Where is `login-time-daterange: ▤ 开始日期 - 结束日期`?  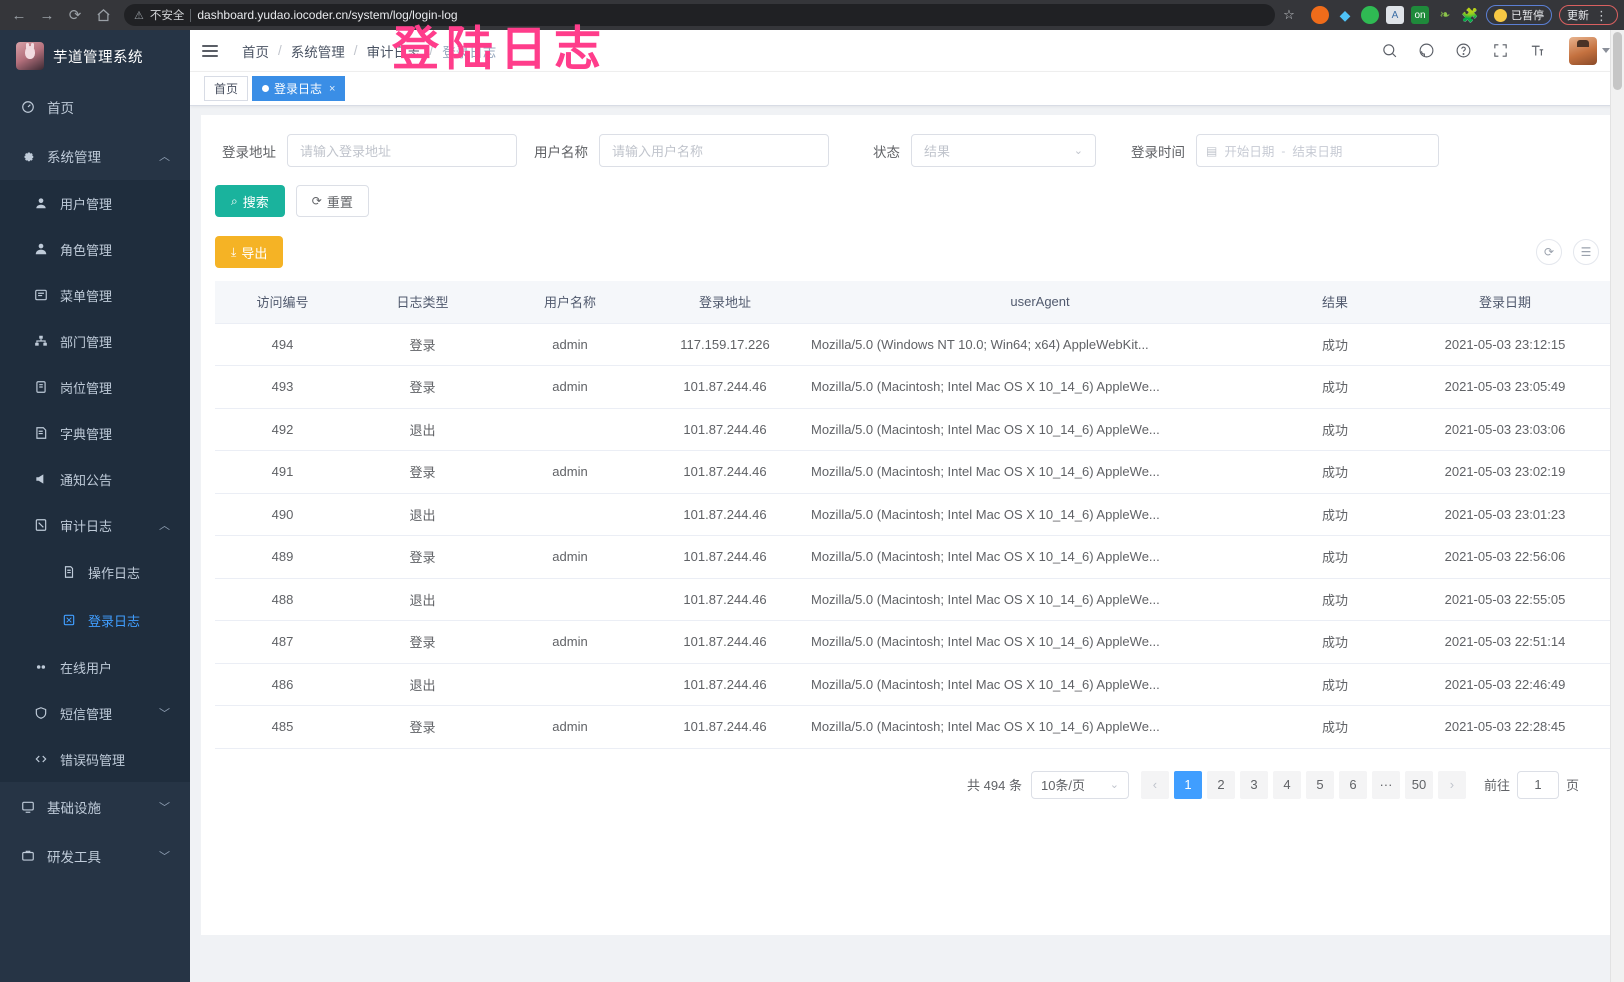
login-time-daterange: ▤ 开始日期 - 结束日期 is located at coordinates (1317, 150).